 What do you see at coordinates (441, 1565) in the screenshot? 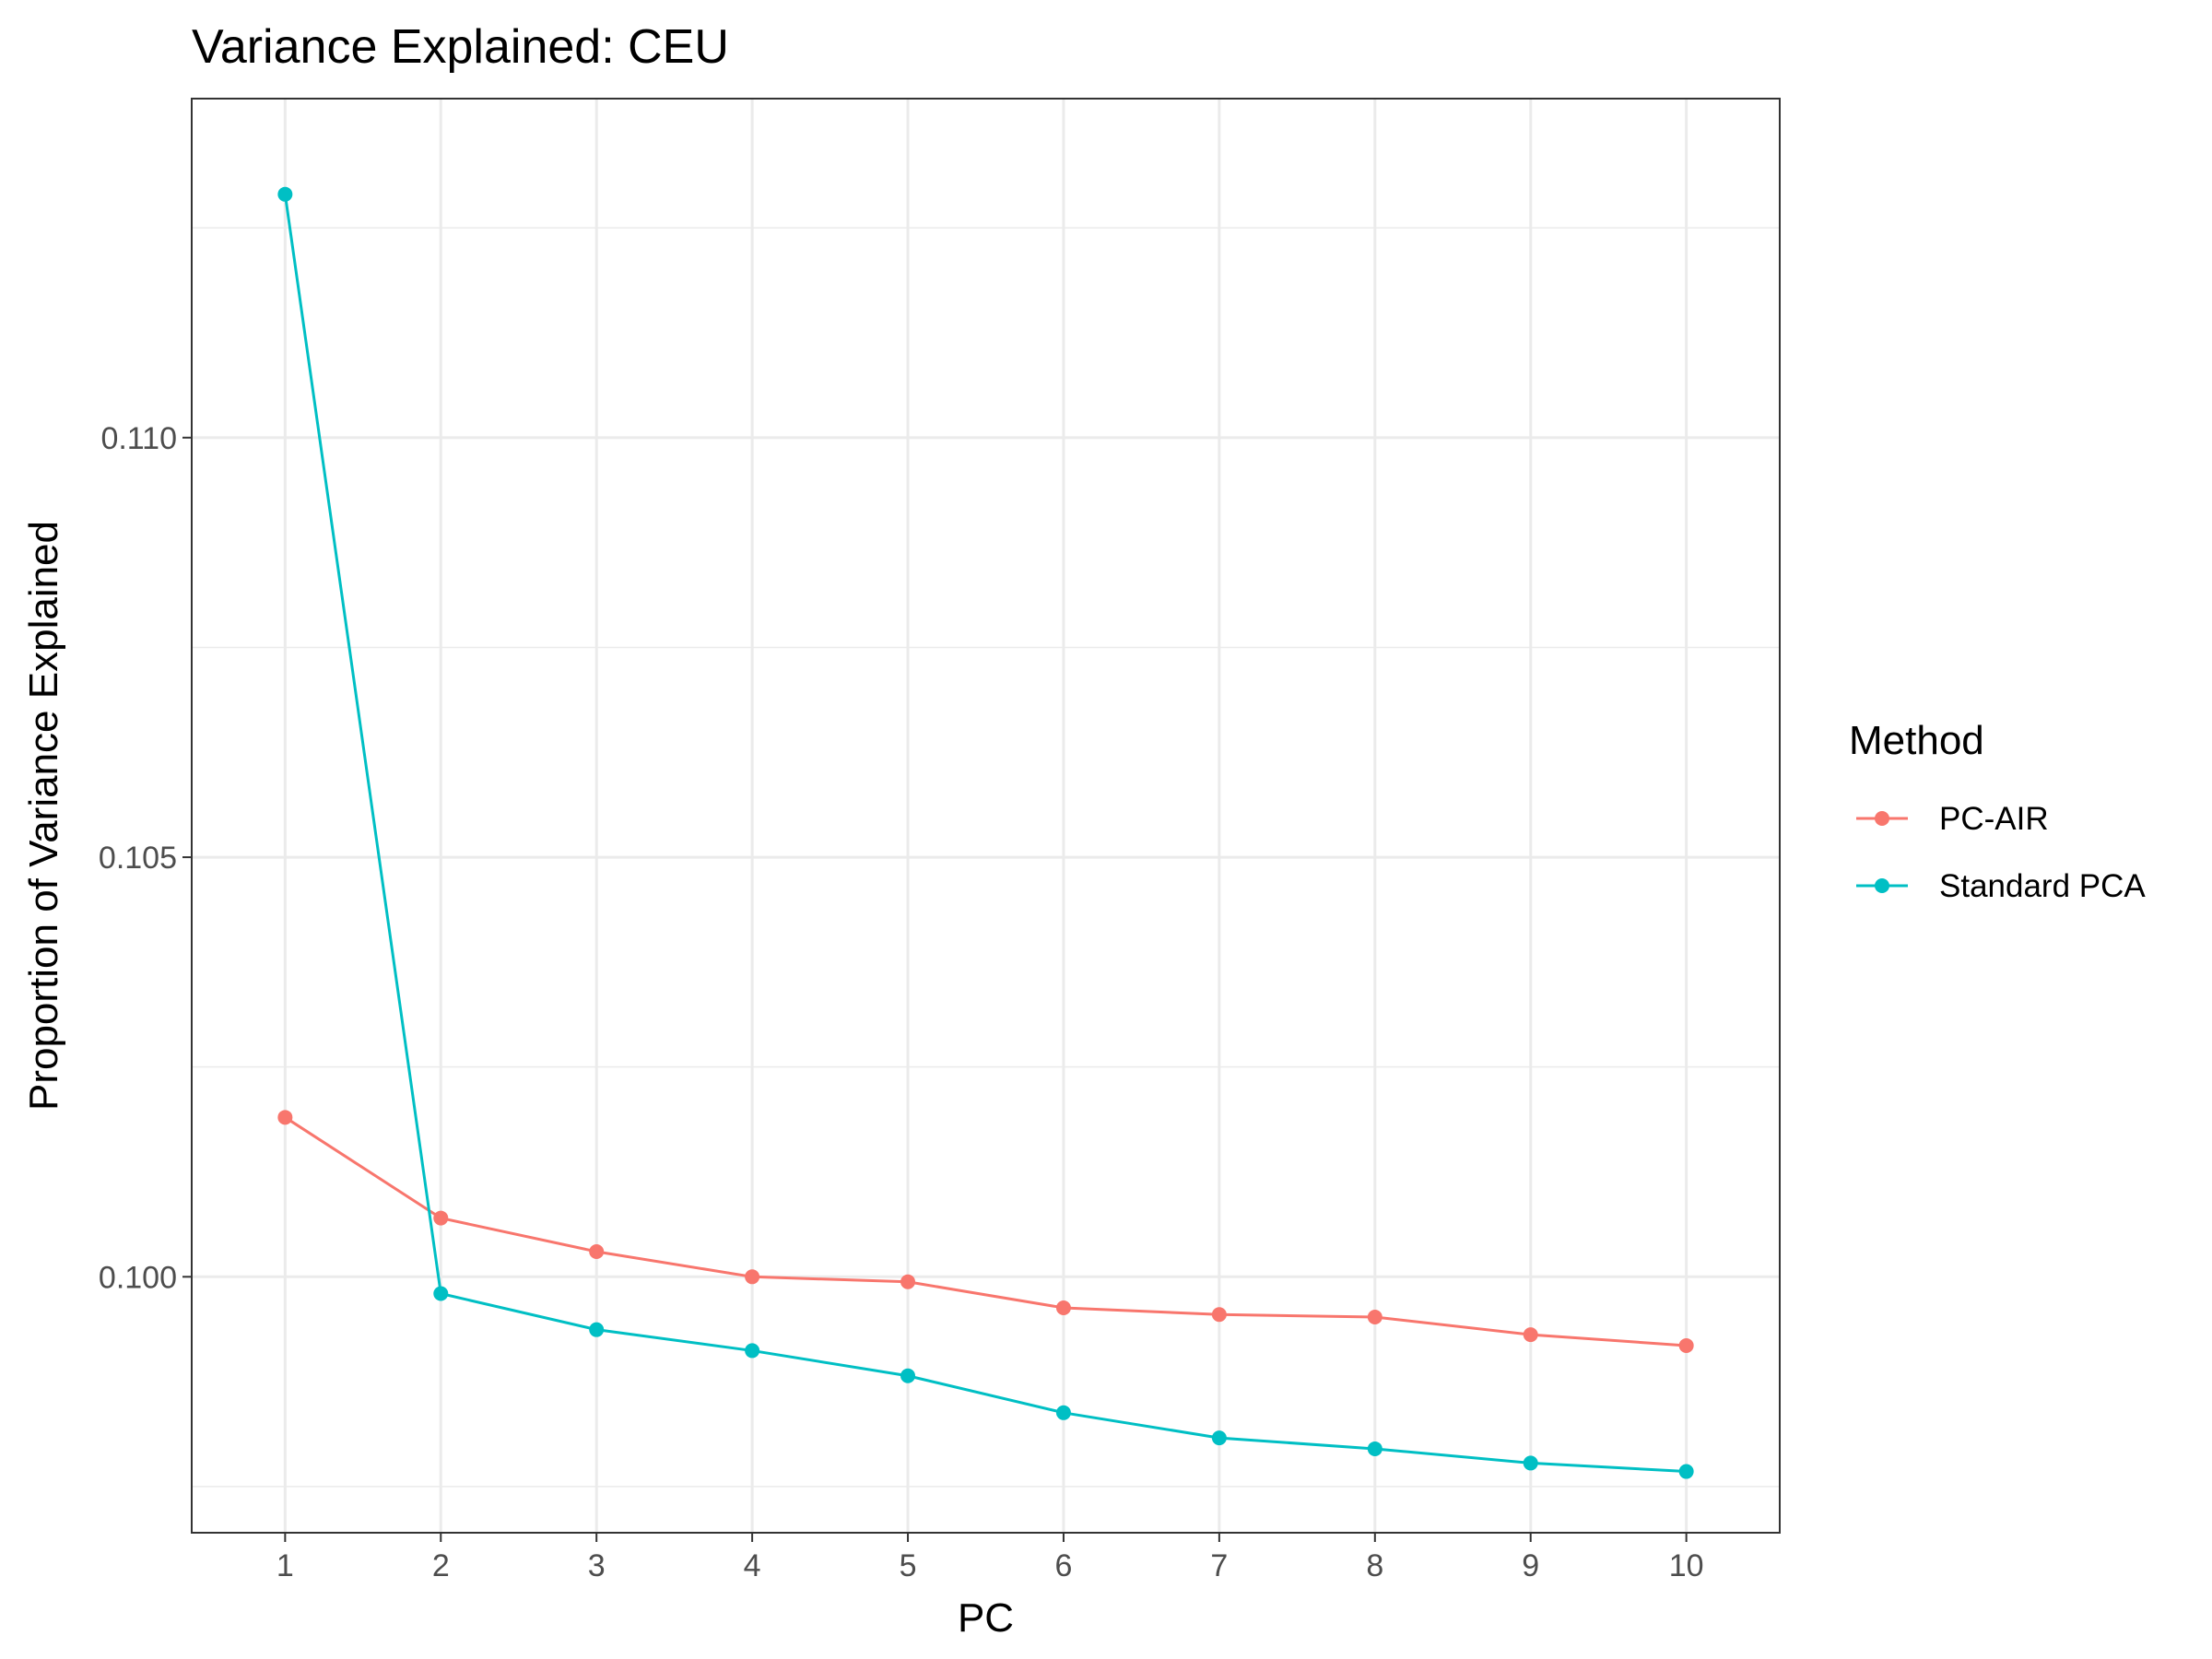
I see `x-tick-label-1: 2` at bounding box center [441, 1565].